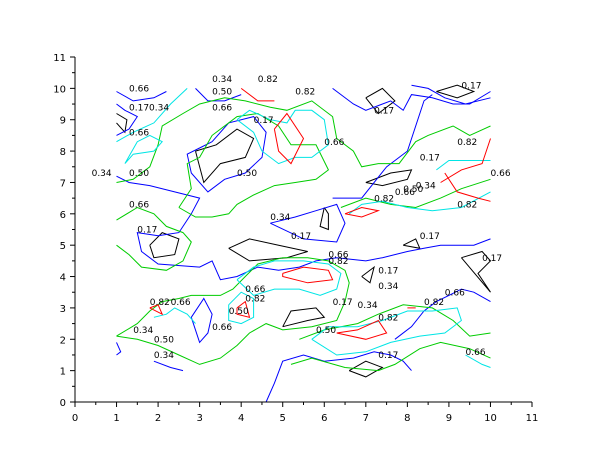 This screenshot has height=465, width=610. I want to click on y-tick-label: 3, so click(63, 309).